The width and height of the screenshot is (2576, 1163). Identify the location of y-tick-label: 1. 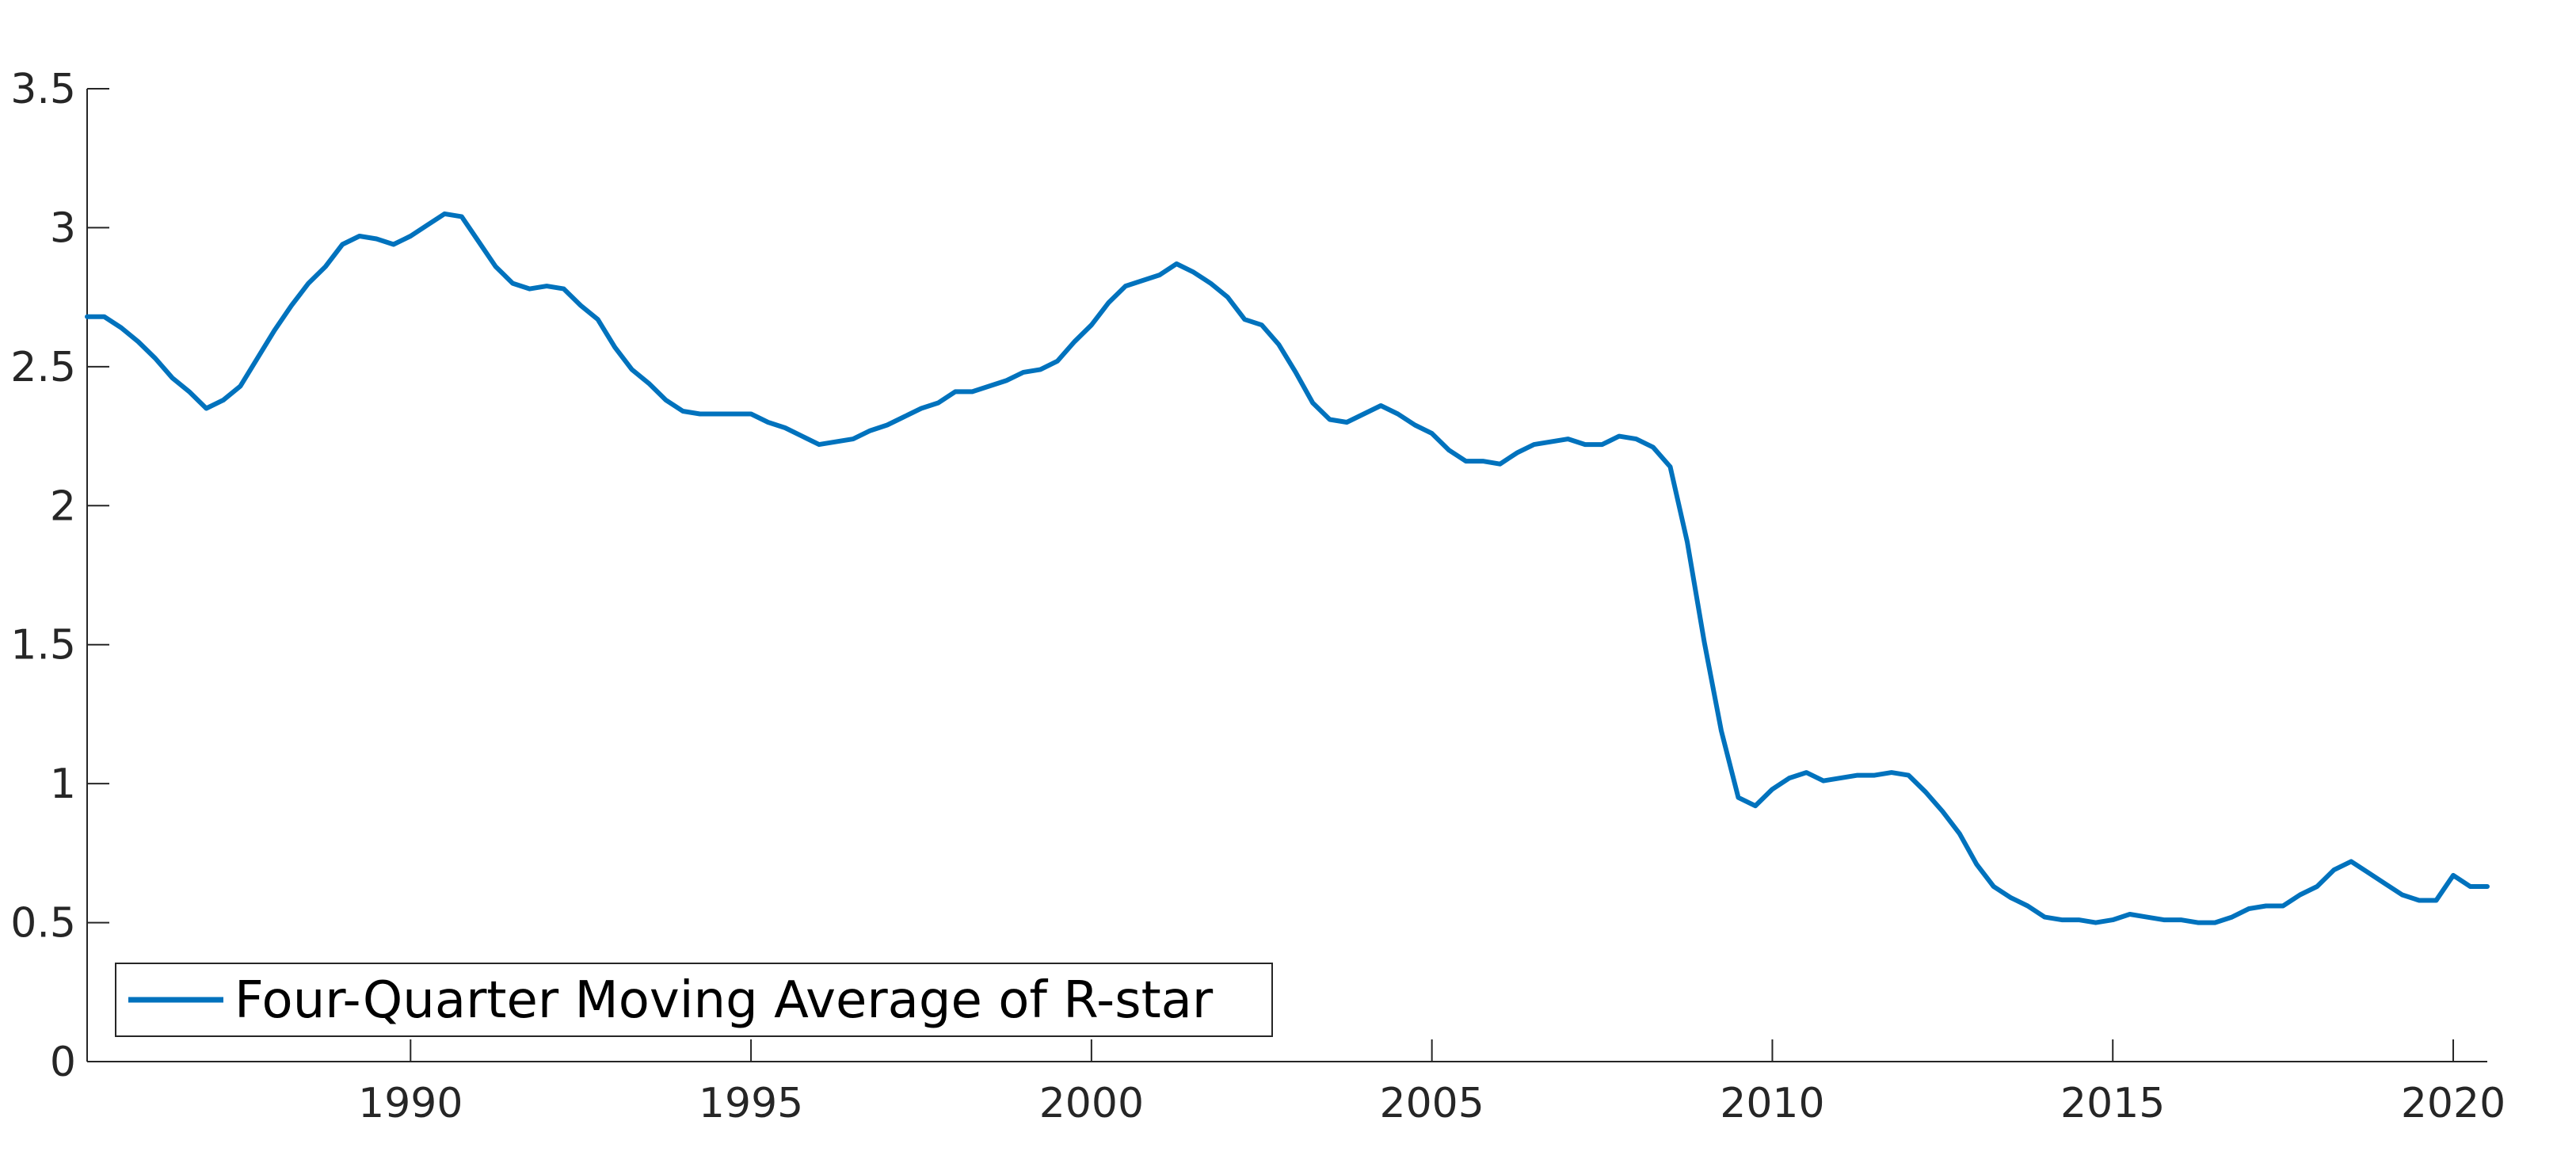
(63, 784).